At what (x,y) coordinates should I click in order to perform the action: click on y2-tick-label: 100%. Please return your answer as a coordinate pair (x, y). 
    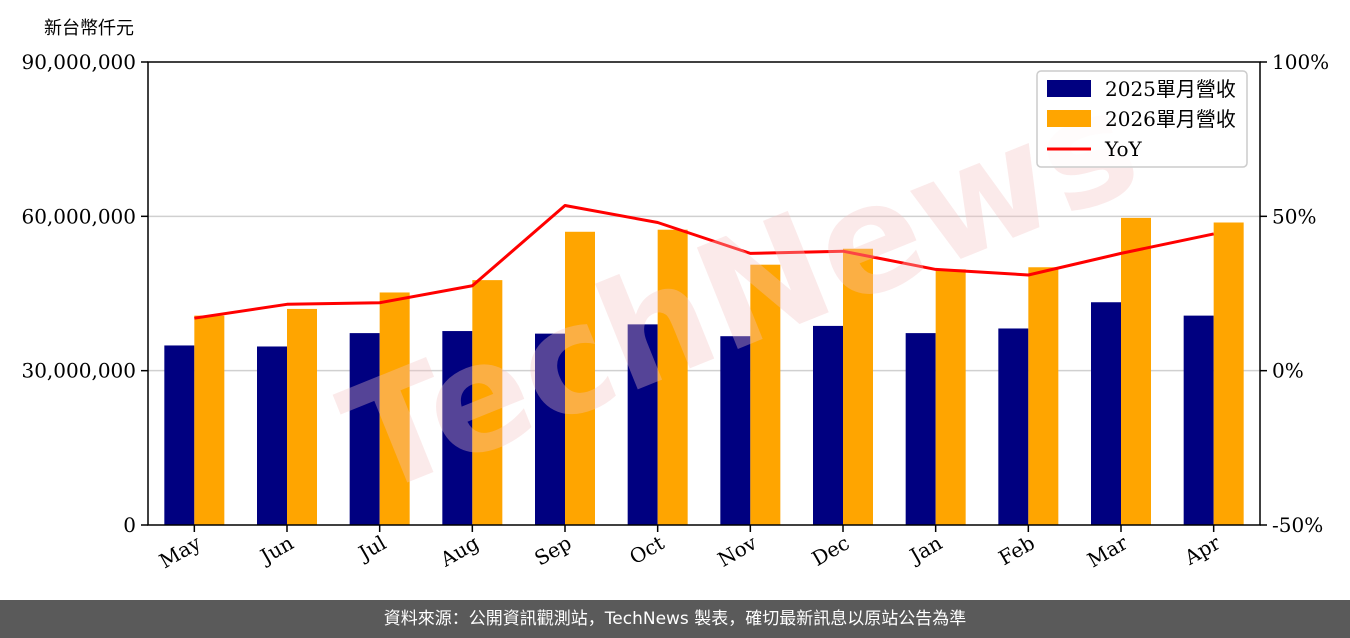
    Looking at the image, I should click on (1300, 62).